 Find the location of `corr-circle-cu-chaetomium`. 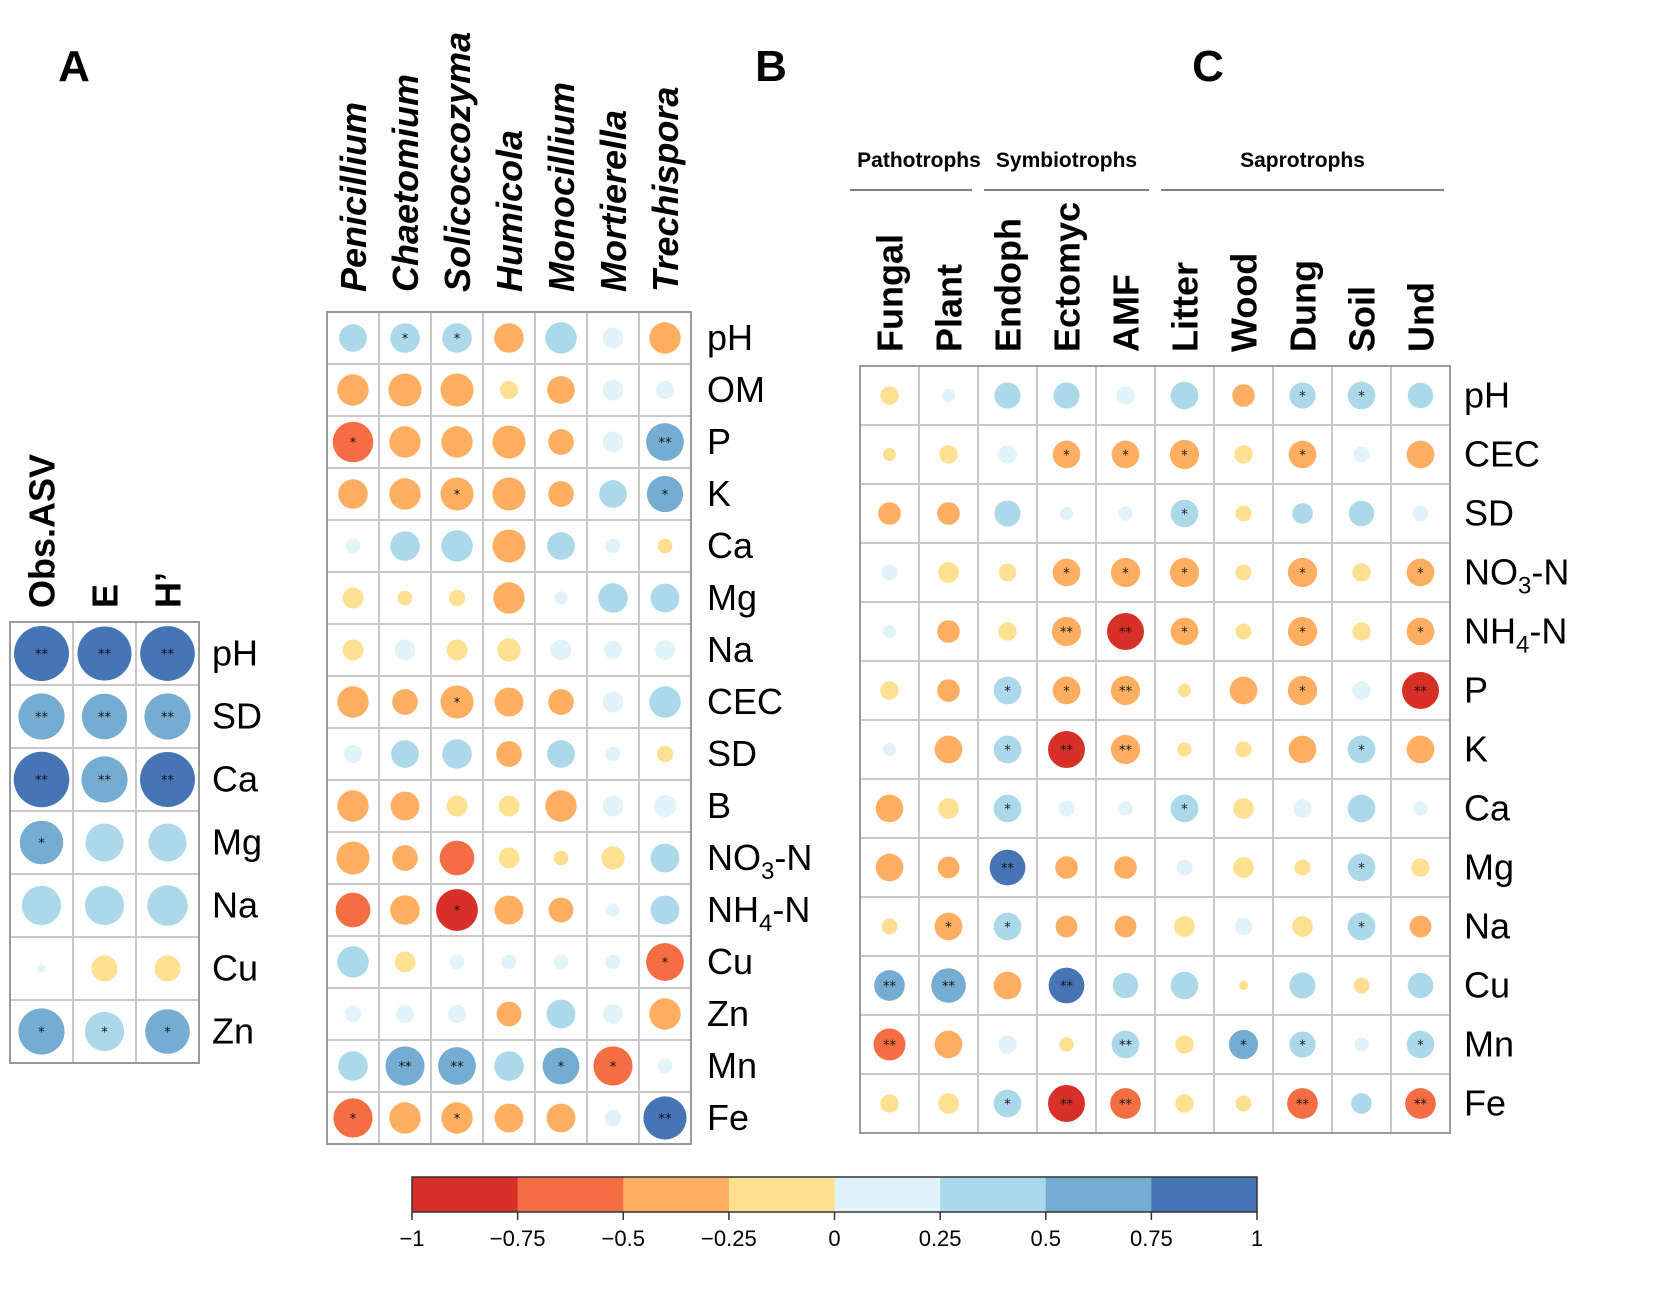

corr-circle-cu-chaetomium is located at coordinates (405, 962).